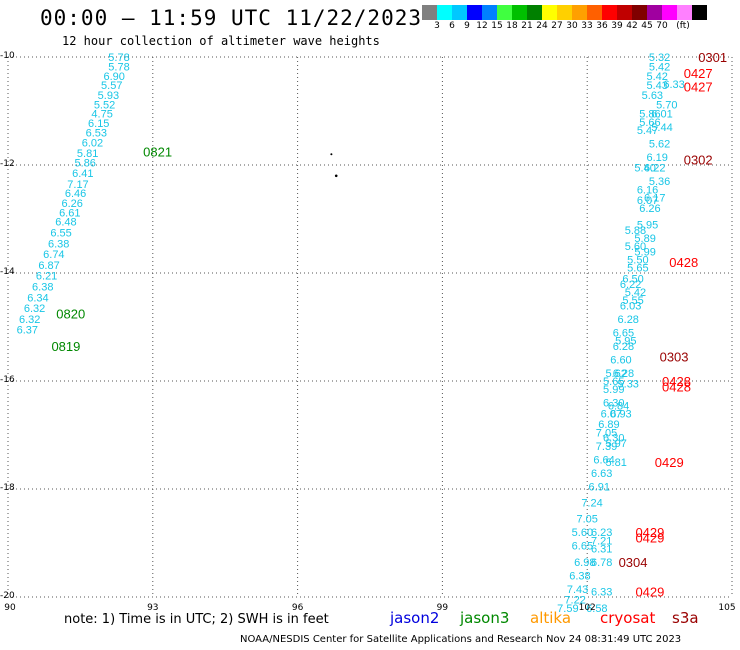 Image resolution: width=740 pixels, height=650 pixels. Describe the element at coordinates (620, 360) in the screenshot. I see `wave-height-value: 6.60` at that location.